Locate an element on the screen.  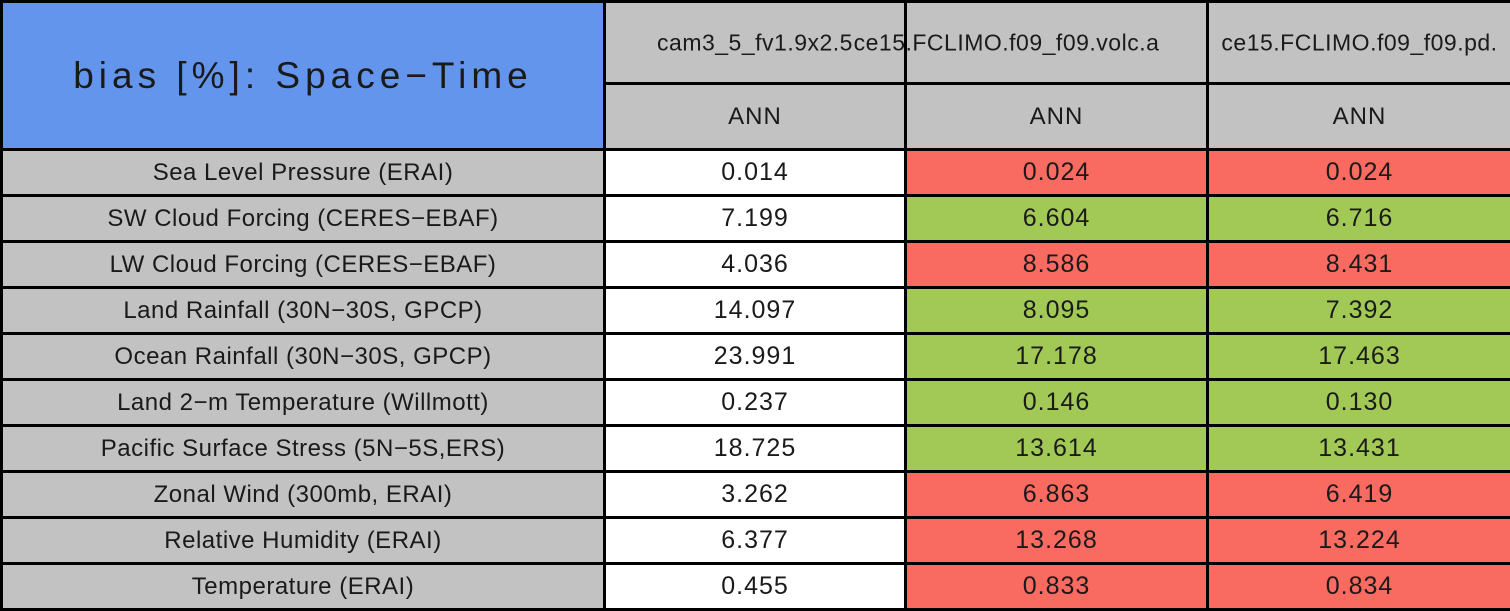
value-cell: 7.199 is located at coordinates (755, 218).